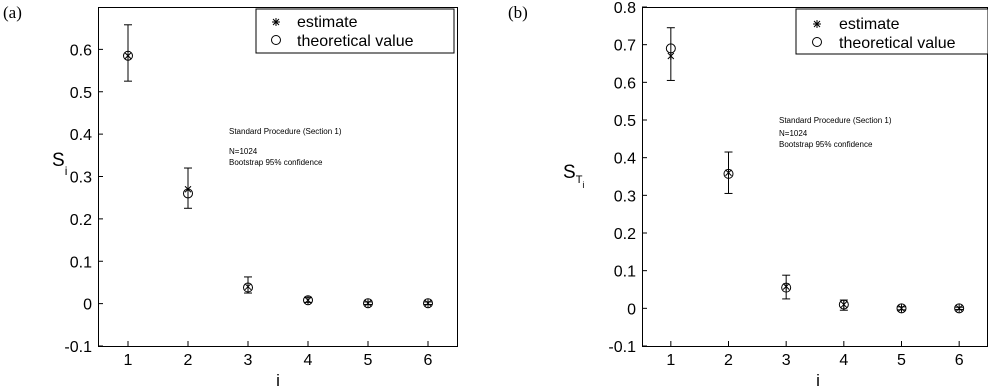 The height and width of the screenshot is (388, 988). What do you see at coordinates (835, 120) in the screenshot?
I see `annotation-line-b-1: Standard Procedure (Section 1)` at bounding box center [835, 120].